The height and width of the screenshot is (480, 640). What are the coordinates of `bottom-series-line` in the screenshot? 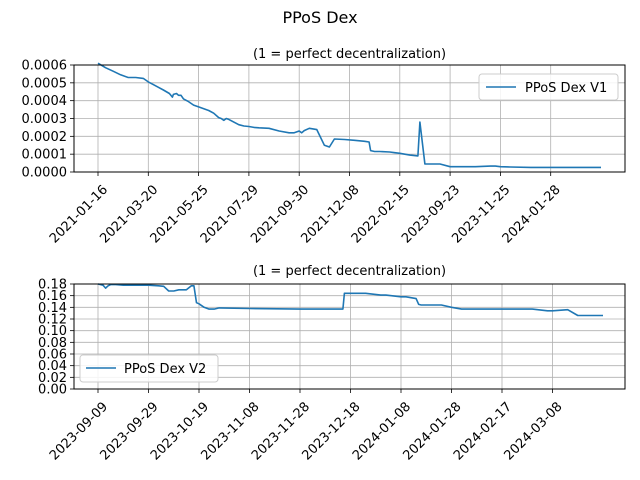 It's located at (350, 300).